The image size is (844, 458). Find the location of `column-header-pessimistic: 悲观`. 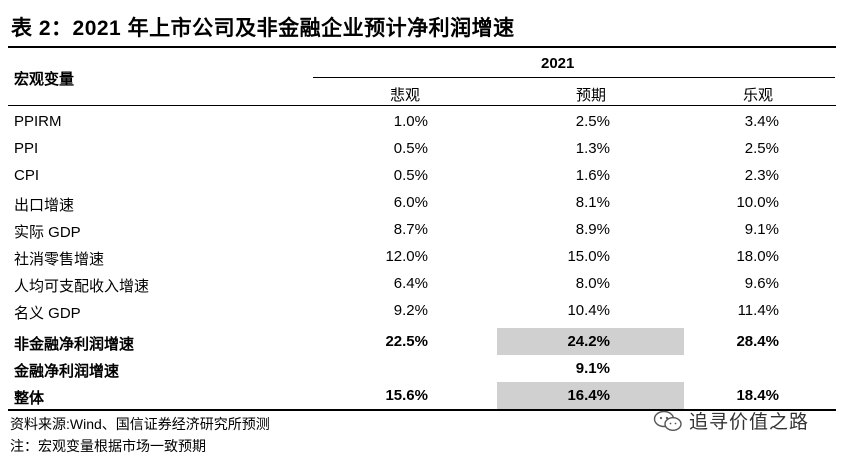

column-header-pessimistic: 悲观 is located at coordinates (404, 95).